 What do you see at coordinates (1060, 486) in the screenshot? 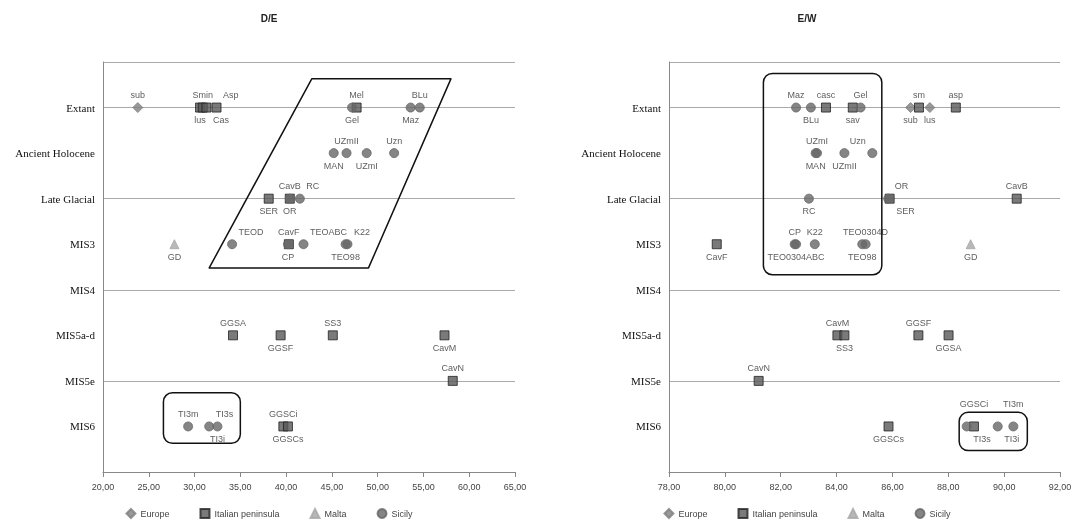
I see `x-tick-label: 92,00` at bounding box center [1060, 486].